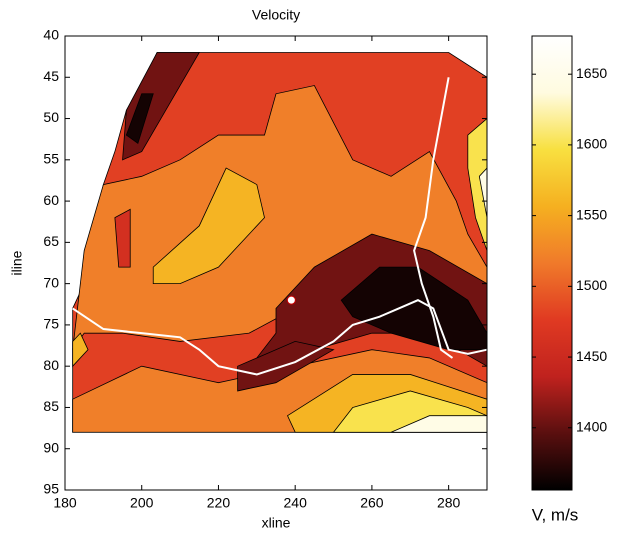 The image size is (621, 540). What do you see at coordinates (372, 503) in the screenshot?
I see `x-tick-label: 260` at bounding box center [372, 503].